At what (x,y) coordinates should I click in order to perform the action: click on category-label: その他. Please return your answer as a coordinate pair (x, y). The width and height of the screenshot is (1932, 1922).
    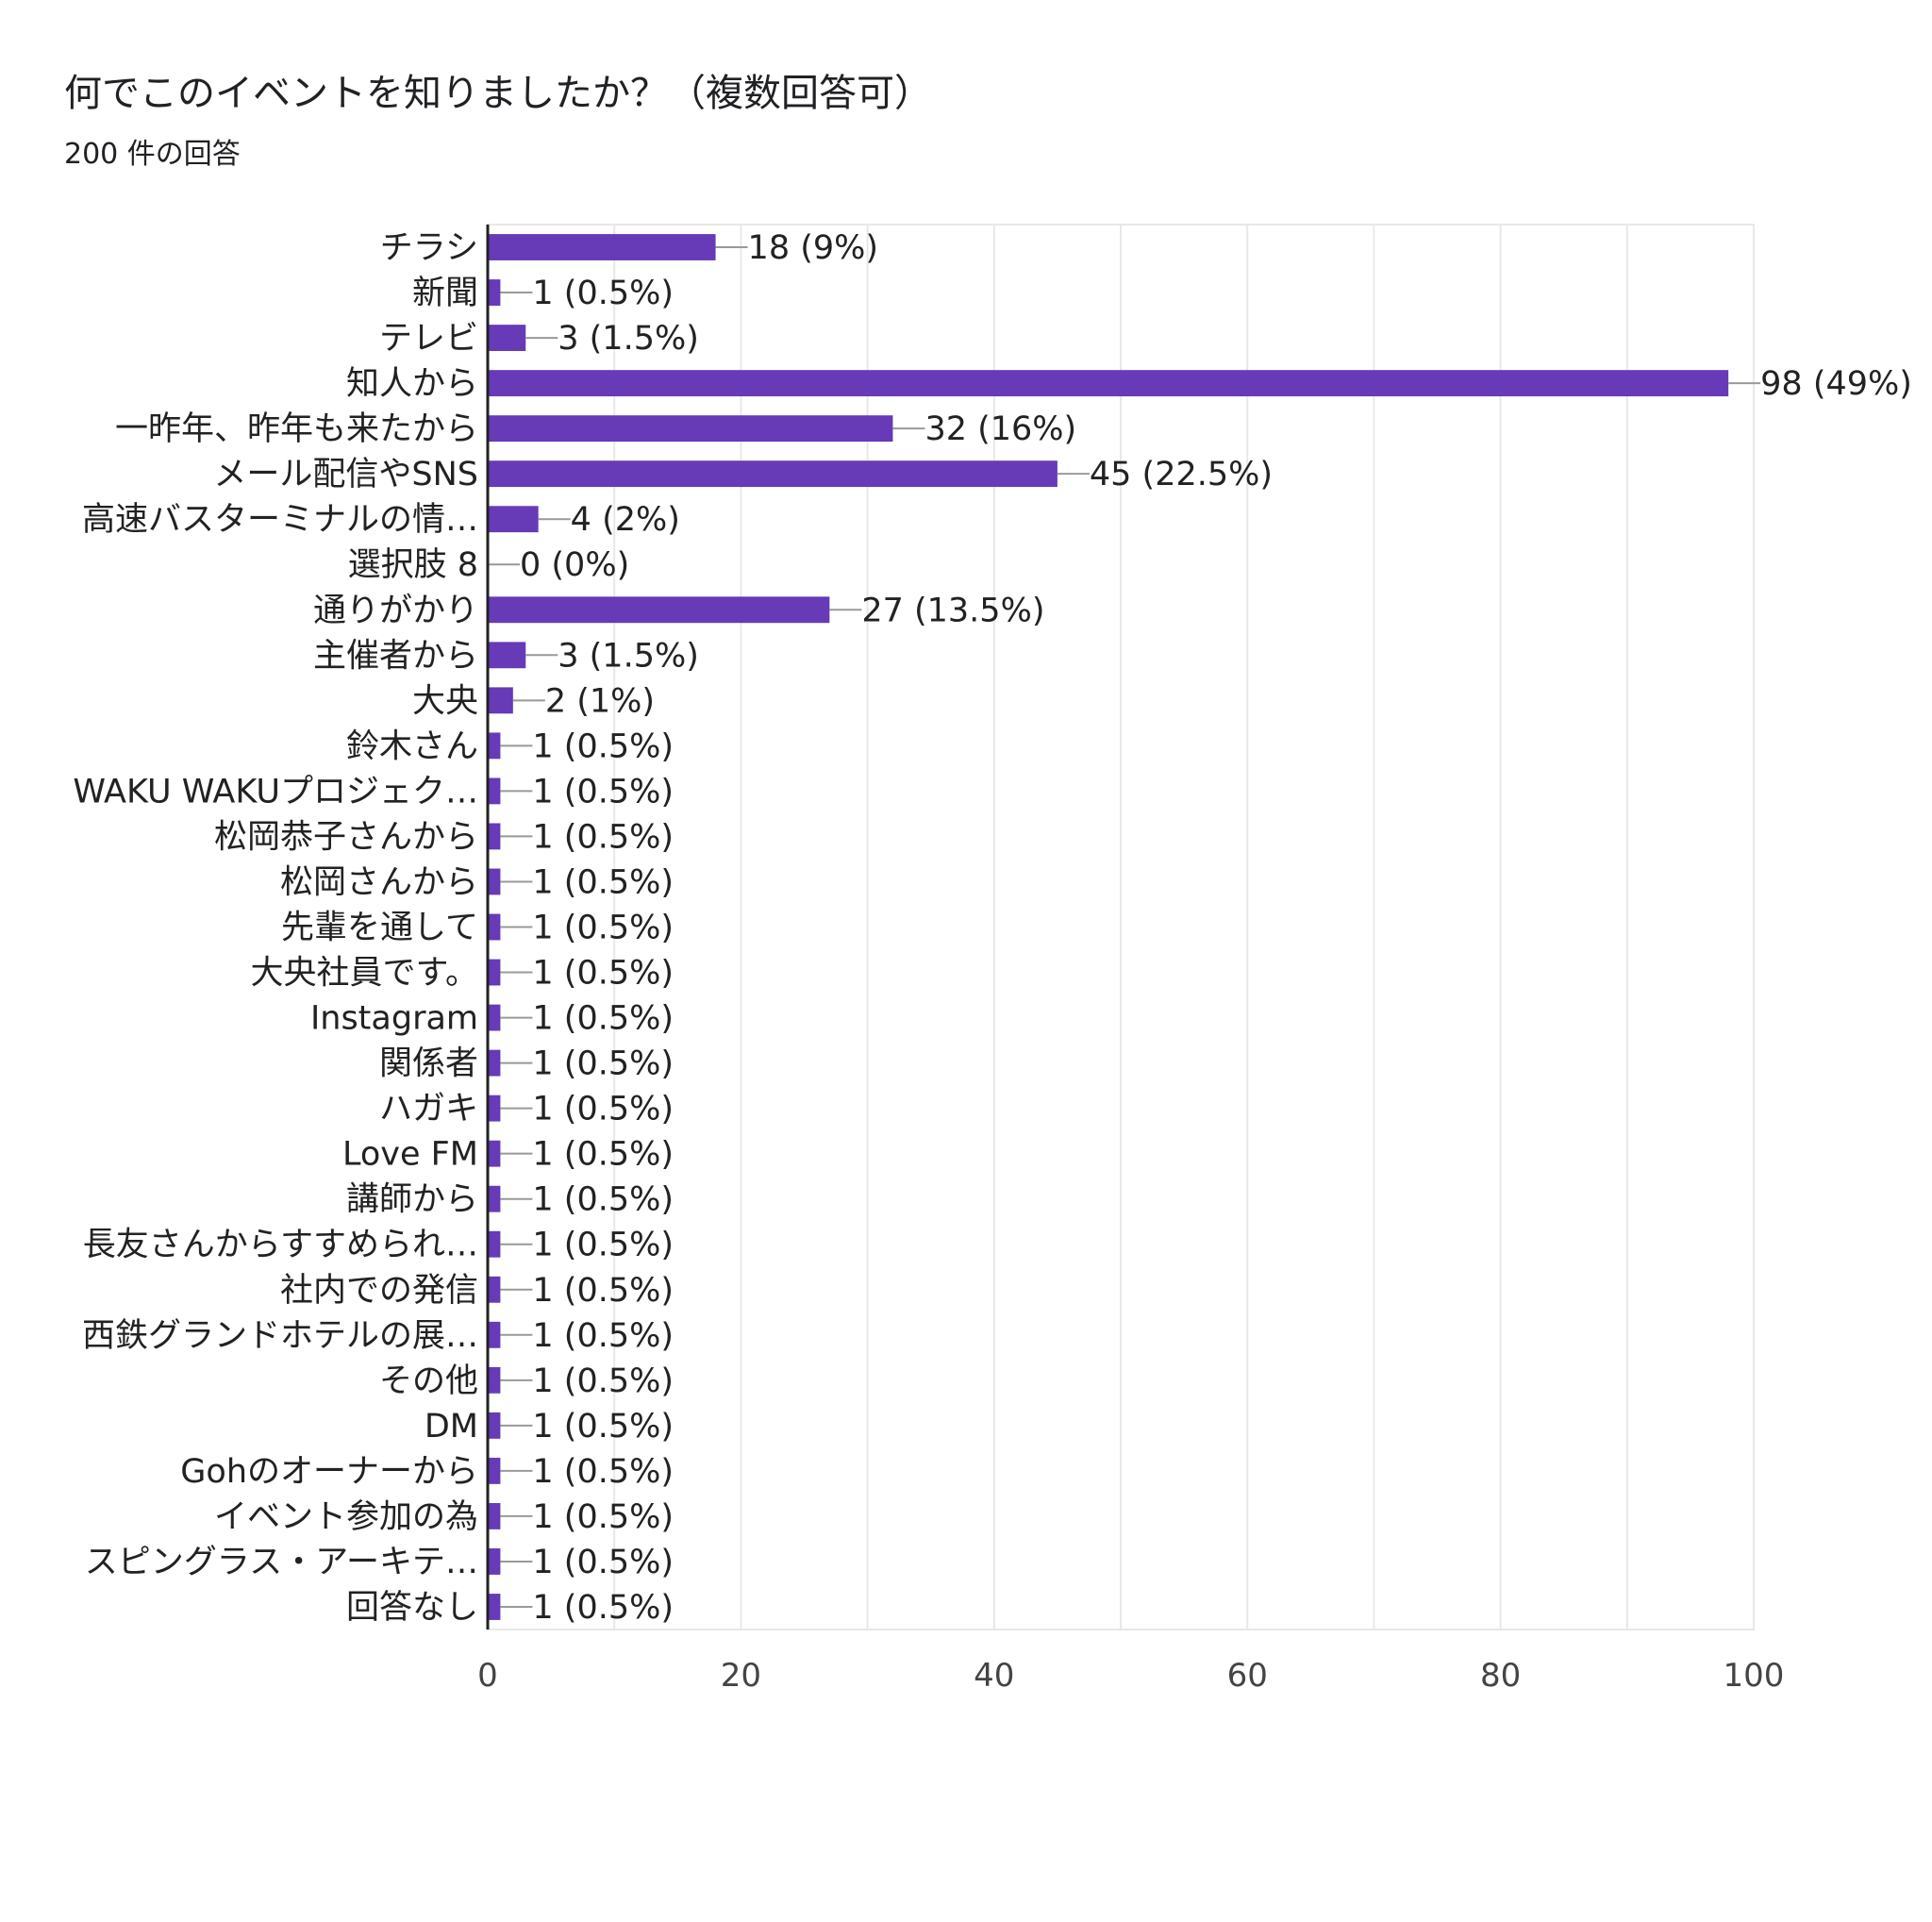
    Looking at the image, I should click on (429, 1381).